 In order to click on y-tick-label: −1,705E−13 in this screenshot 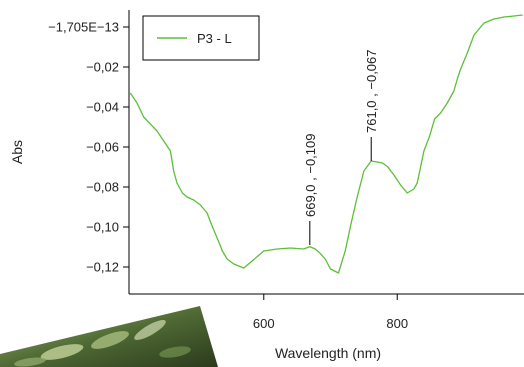, I will do `click(83, 27)`.